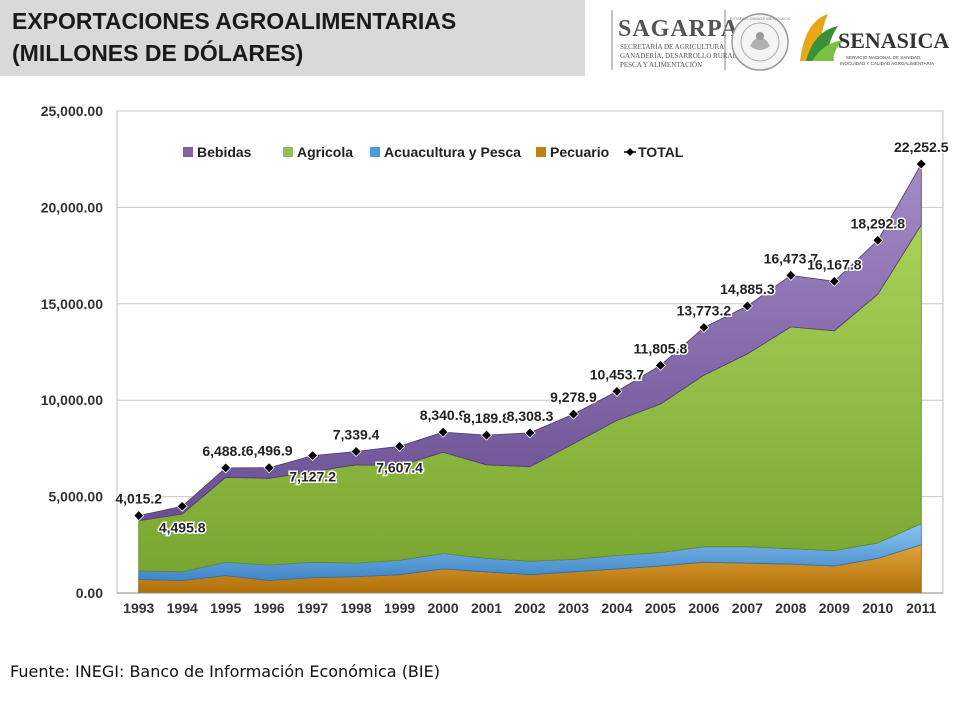 The height and width of the screenshot is (720, 960). I want to click on page-title-line1: EXPORTACIONES AGROALIMENTARIAS, so click(234, 21).